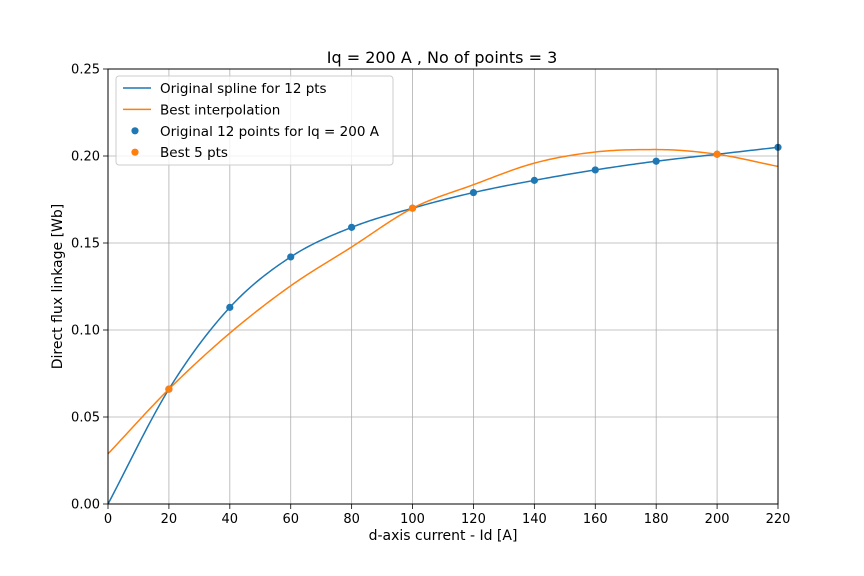 The height and width of the screenshot is (576, 864). Describe the element at coordinates (85, 505) in the screenshot. I see `y-tick-label: 0.00` at that location.